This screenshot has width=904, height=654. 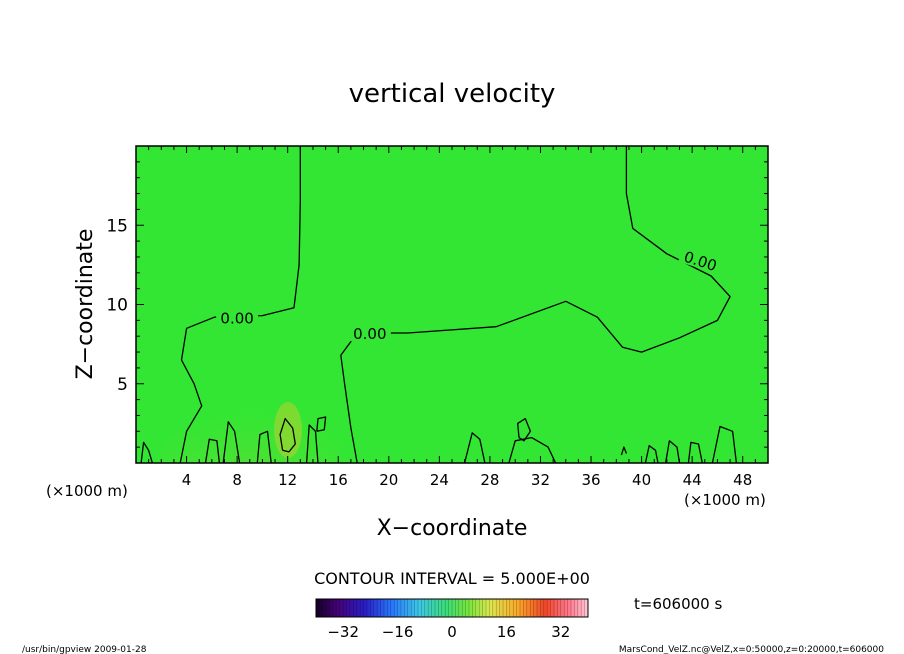 I want to click on x-tick-label: 4, so click(x=187, y=480).